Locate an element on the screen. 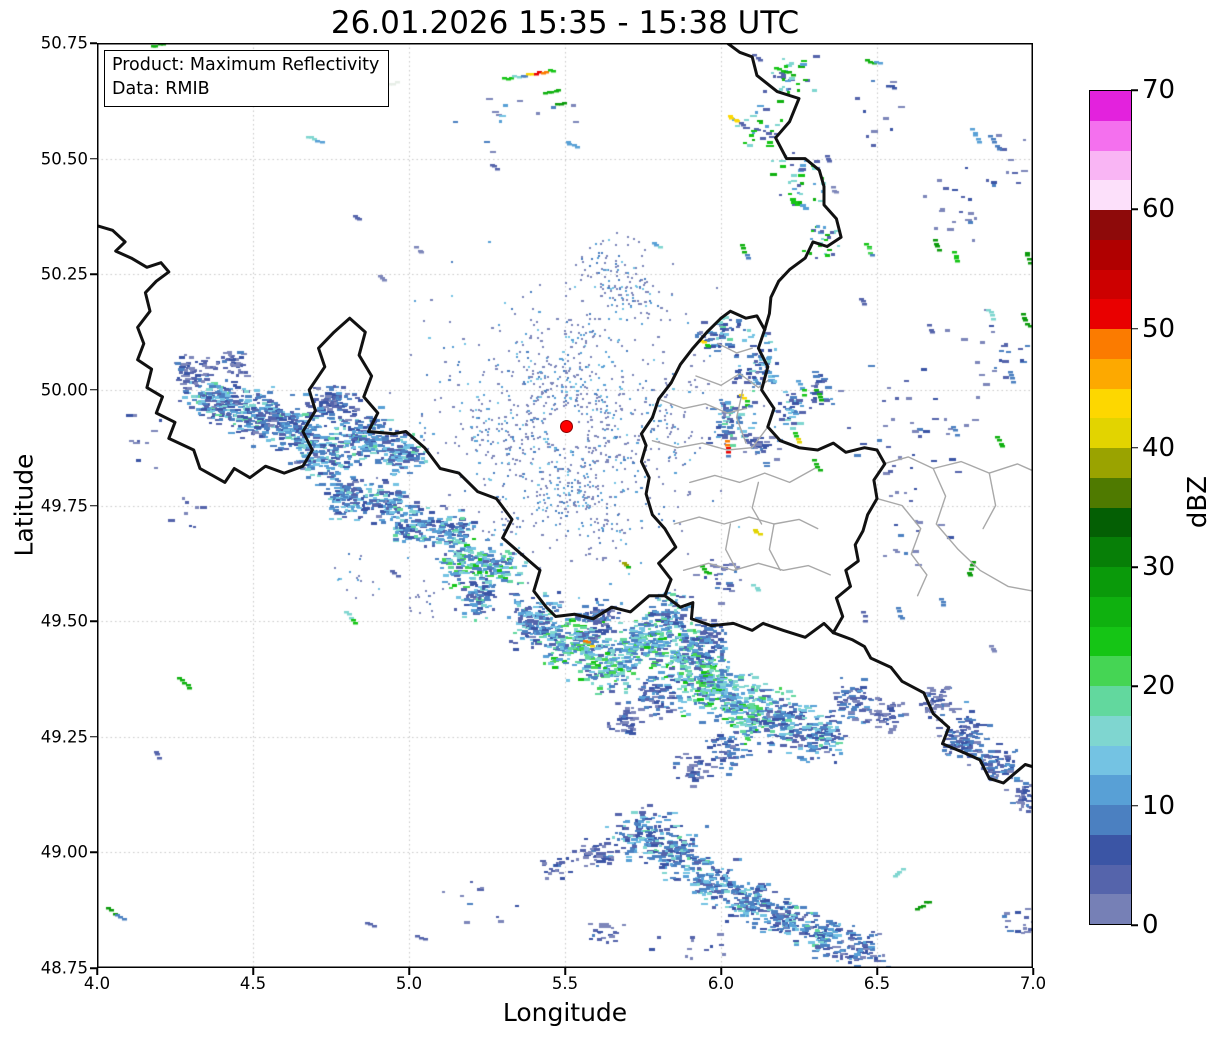 The width and height of the screenshot is (1219, 1040). colorbar is located at coordinates (1110, 507).